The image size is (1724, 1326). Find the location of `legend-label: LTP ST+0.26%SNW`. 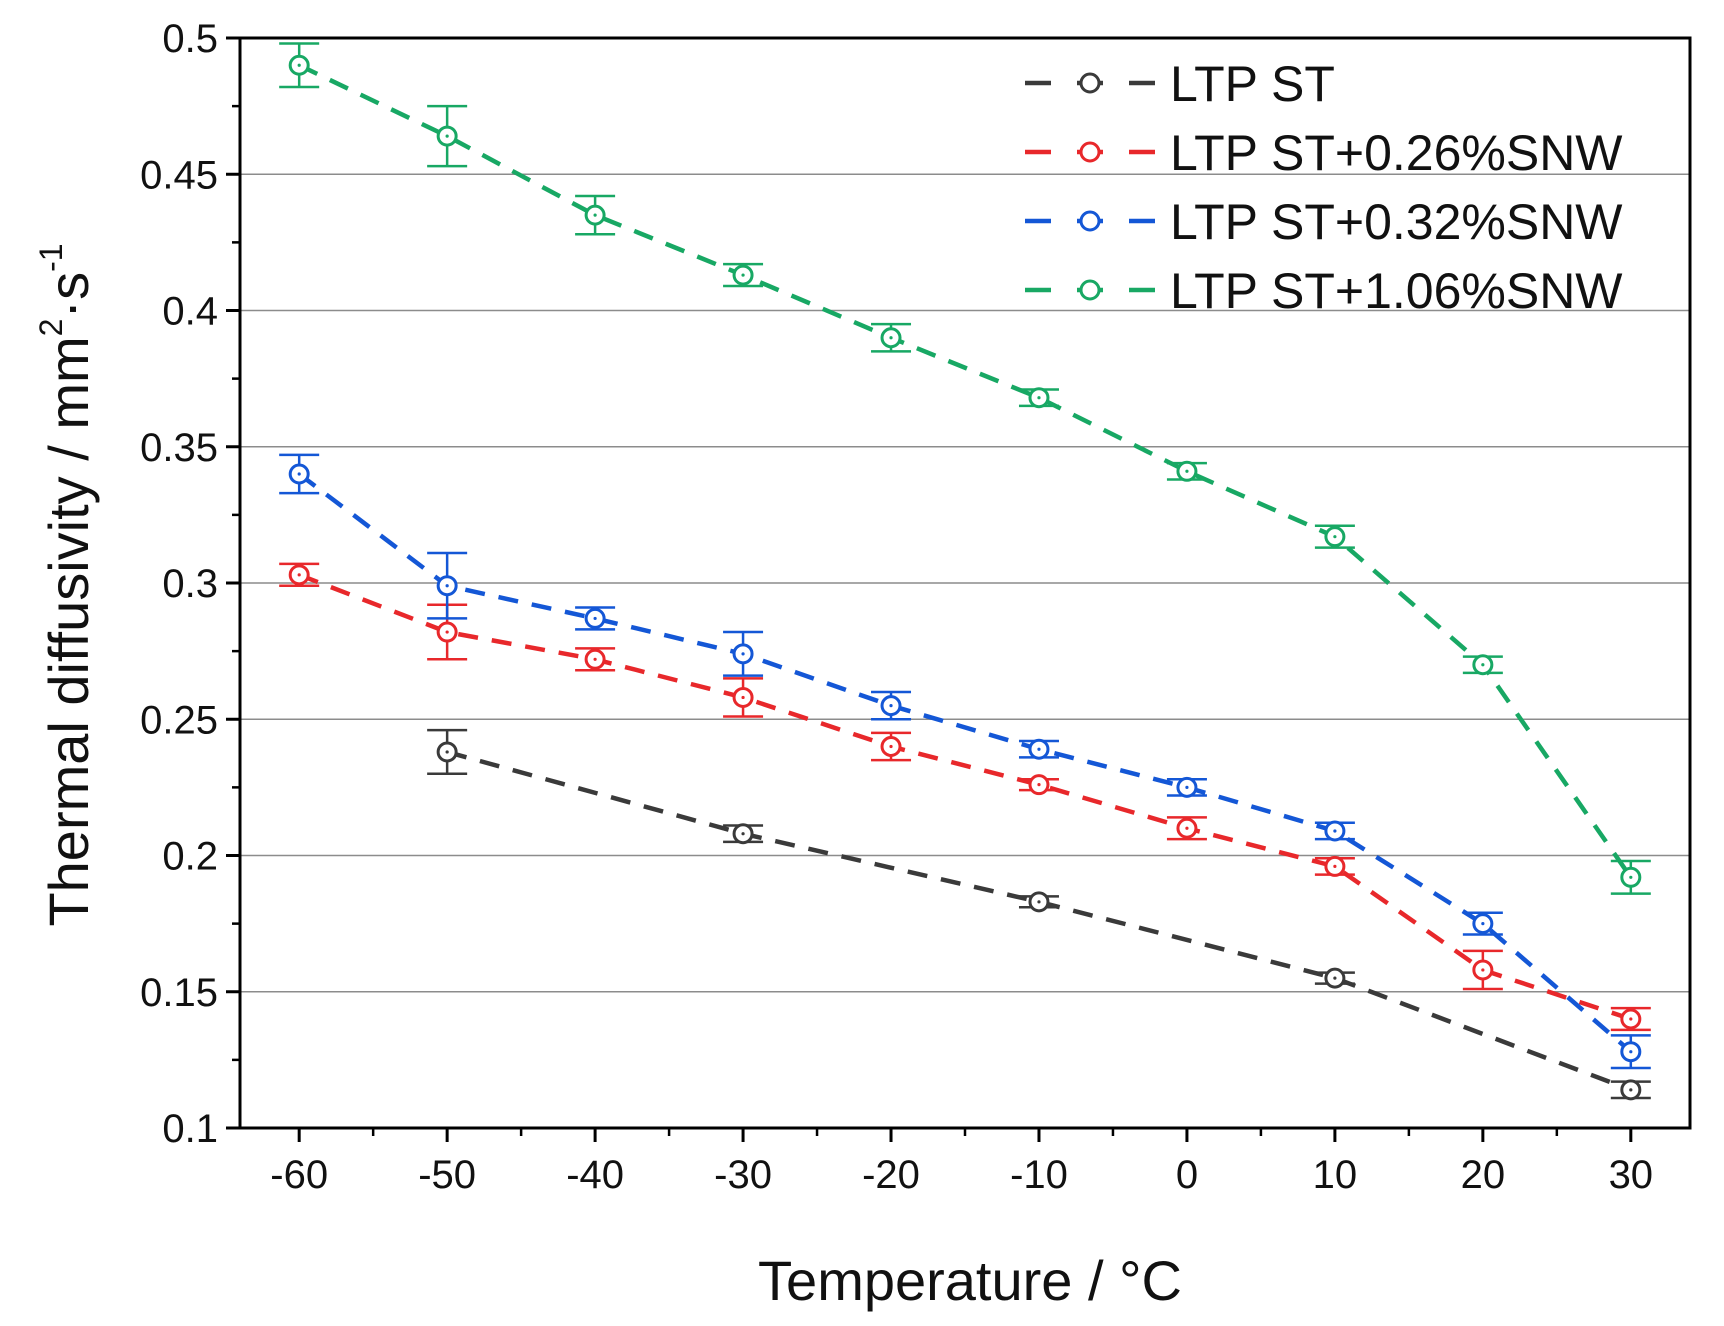

legend-label: LTP ST+0.26%SNW is located at coordinates (1396, 153).